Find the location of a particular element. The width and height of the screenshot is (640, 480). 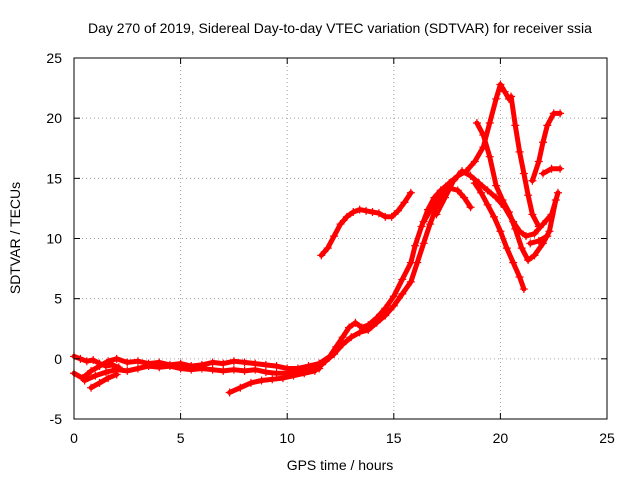

x-axis-label: GPS time / hours is located at coordinates (340, 465).